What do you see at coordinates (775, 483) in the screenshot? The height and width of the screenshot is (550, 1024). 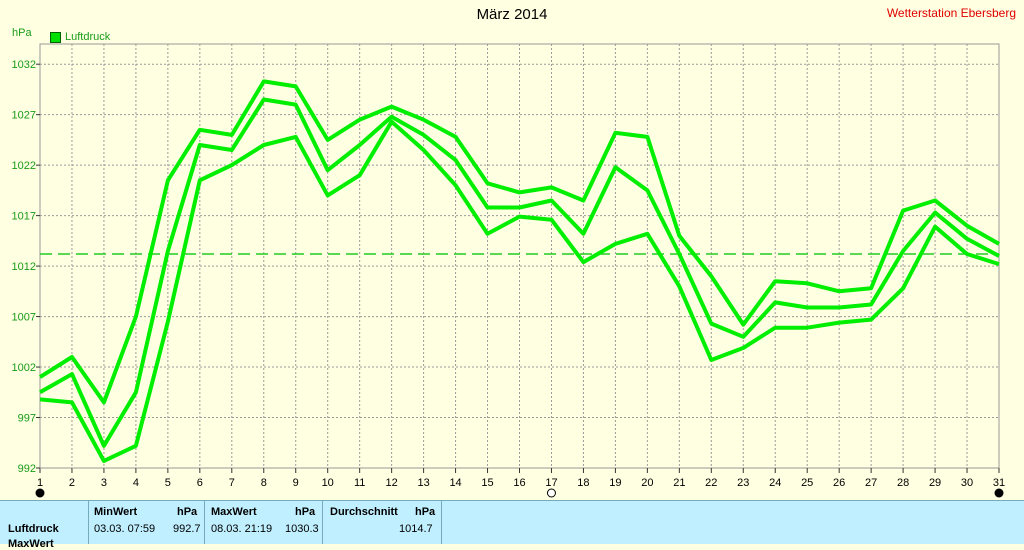 I see `x-tick-label: 24` at bounding box center [775, 483].